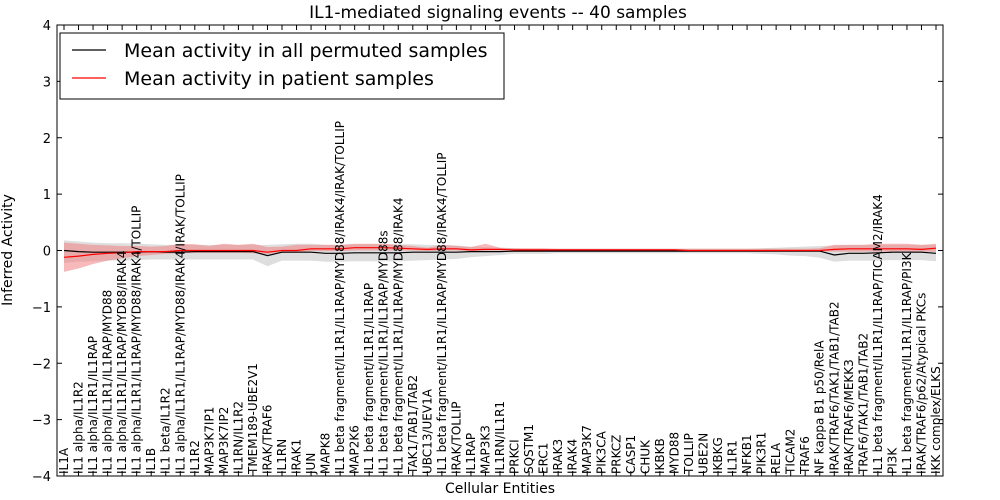 Image resolution: width=1000 pixels, height=500 pixels. What do you see at coordinates (279, 79) in the screenshot?
I see `legend-label-patient: Mean activity in patient samples` at bounding box center [279, 79].